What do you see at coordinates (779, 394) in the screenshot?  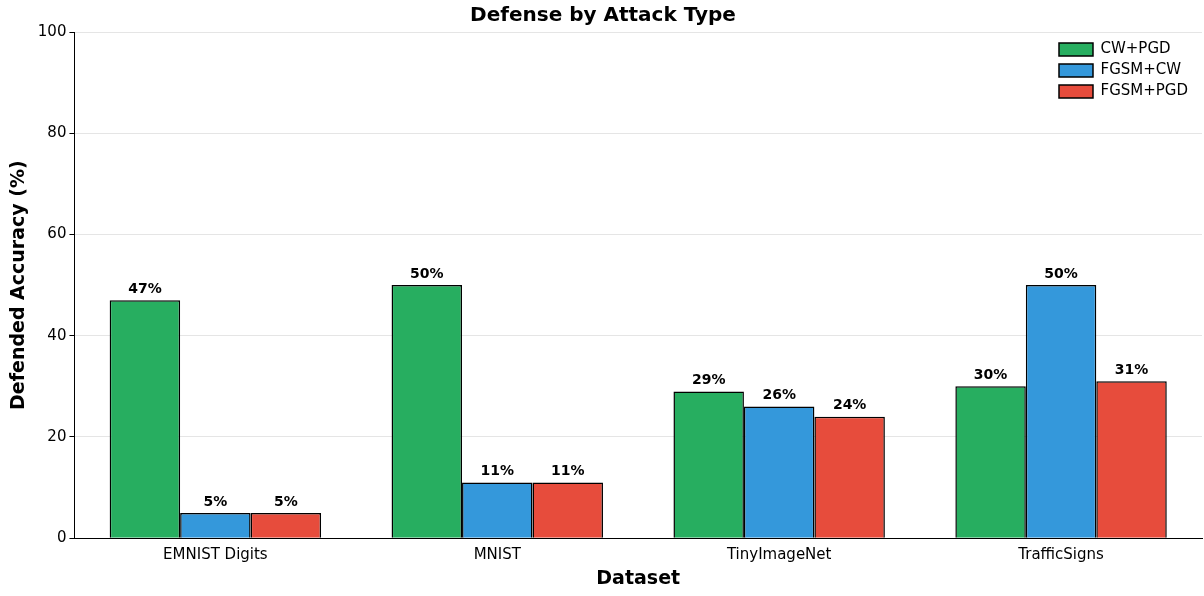 I see `data-label: 26%` at bounding box center [779, 394].